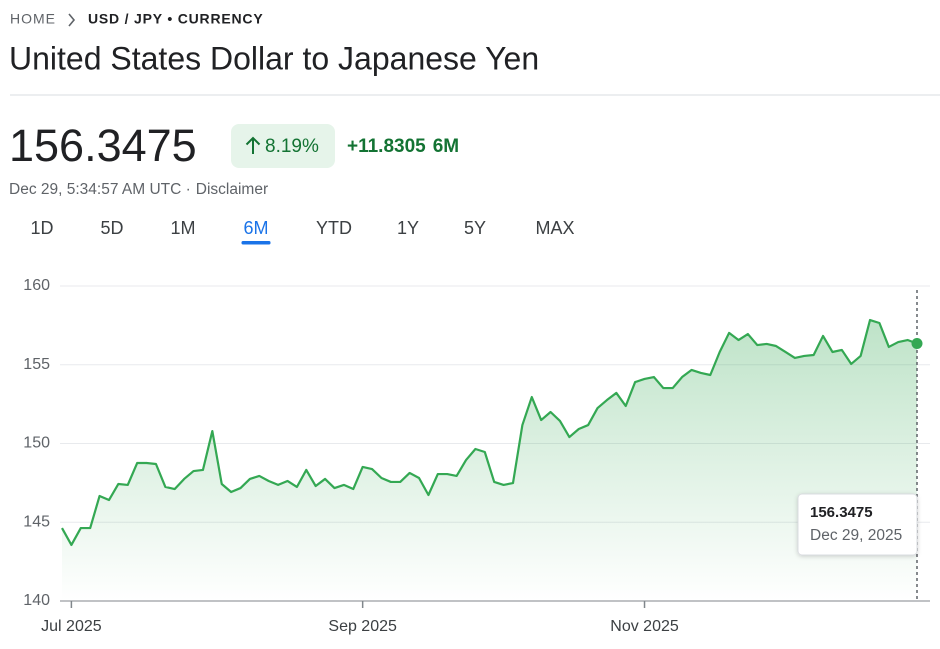  Describe the element at coordinates (857, 524) in the screenshot. I see `tooltip-box` at that location.